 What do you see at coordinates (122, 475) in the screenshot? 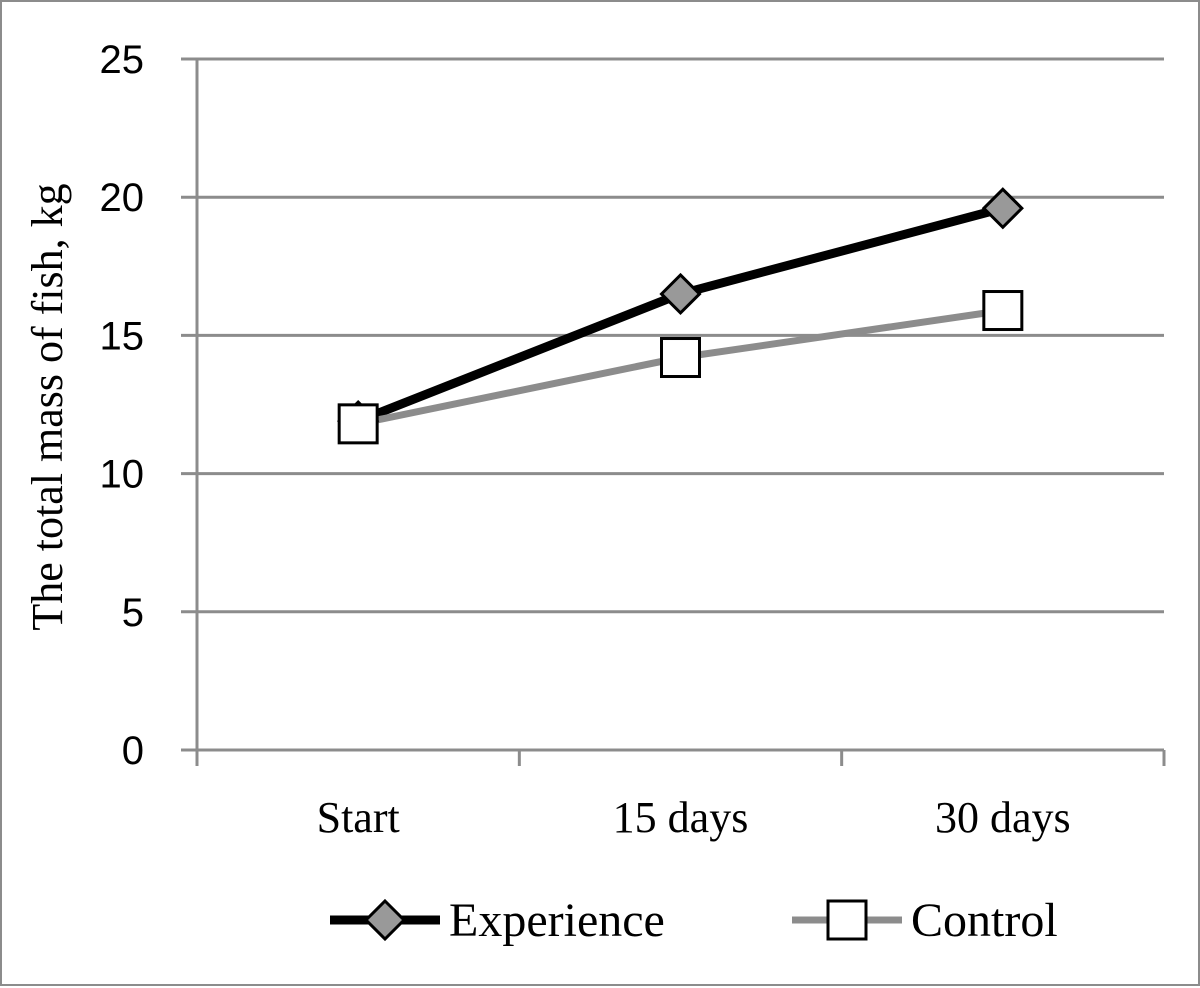
I see `y-tick-label: 10` at bounding box center [122, 475].